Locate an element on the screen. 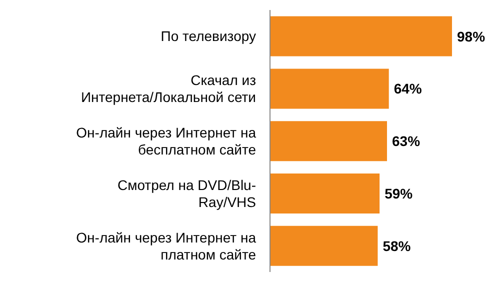 The height and width of the screenshot is (282, 500). data-label: 63% is located at coordinates (406, 141).